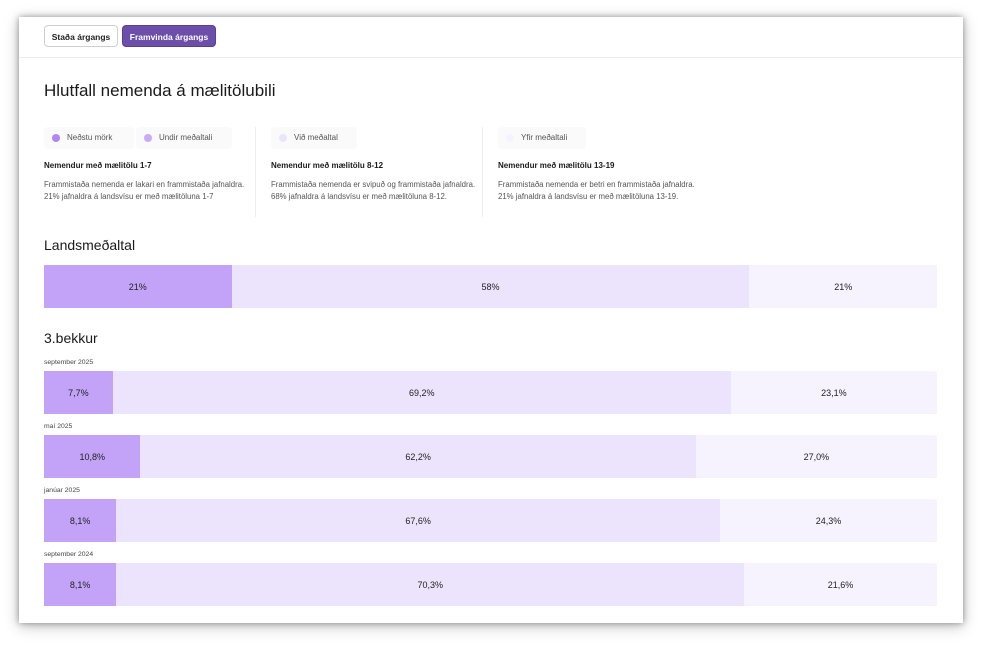  I want to click on dot-mid-icon, so click(283, 138).